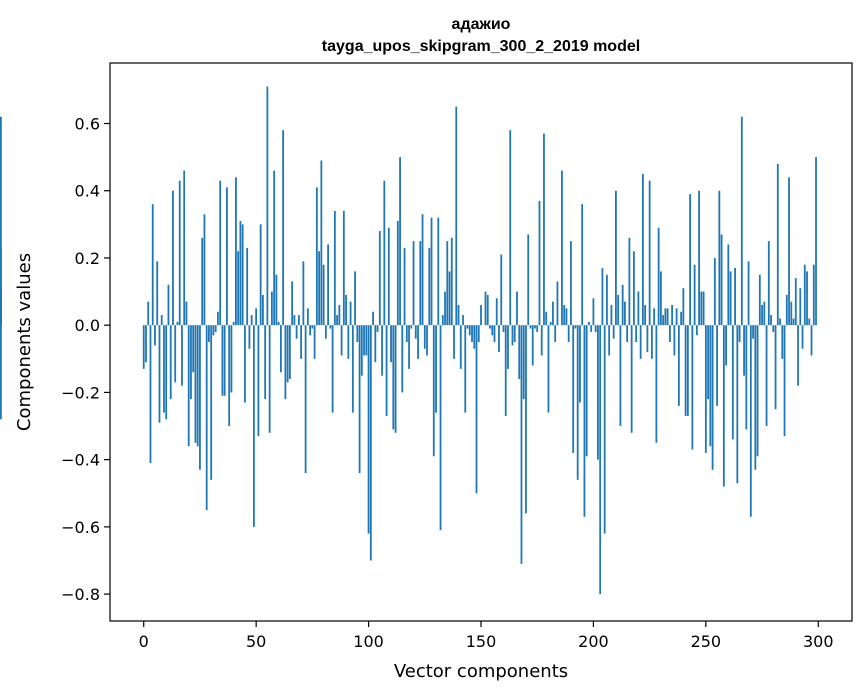 The width and height of the screenshot is (867, 696). I want to click on chart-subtitle: tayga_upos_skipgram_300_2_2019 model, so click(481, 46).